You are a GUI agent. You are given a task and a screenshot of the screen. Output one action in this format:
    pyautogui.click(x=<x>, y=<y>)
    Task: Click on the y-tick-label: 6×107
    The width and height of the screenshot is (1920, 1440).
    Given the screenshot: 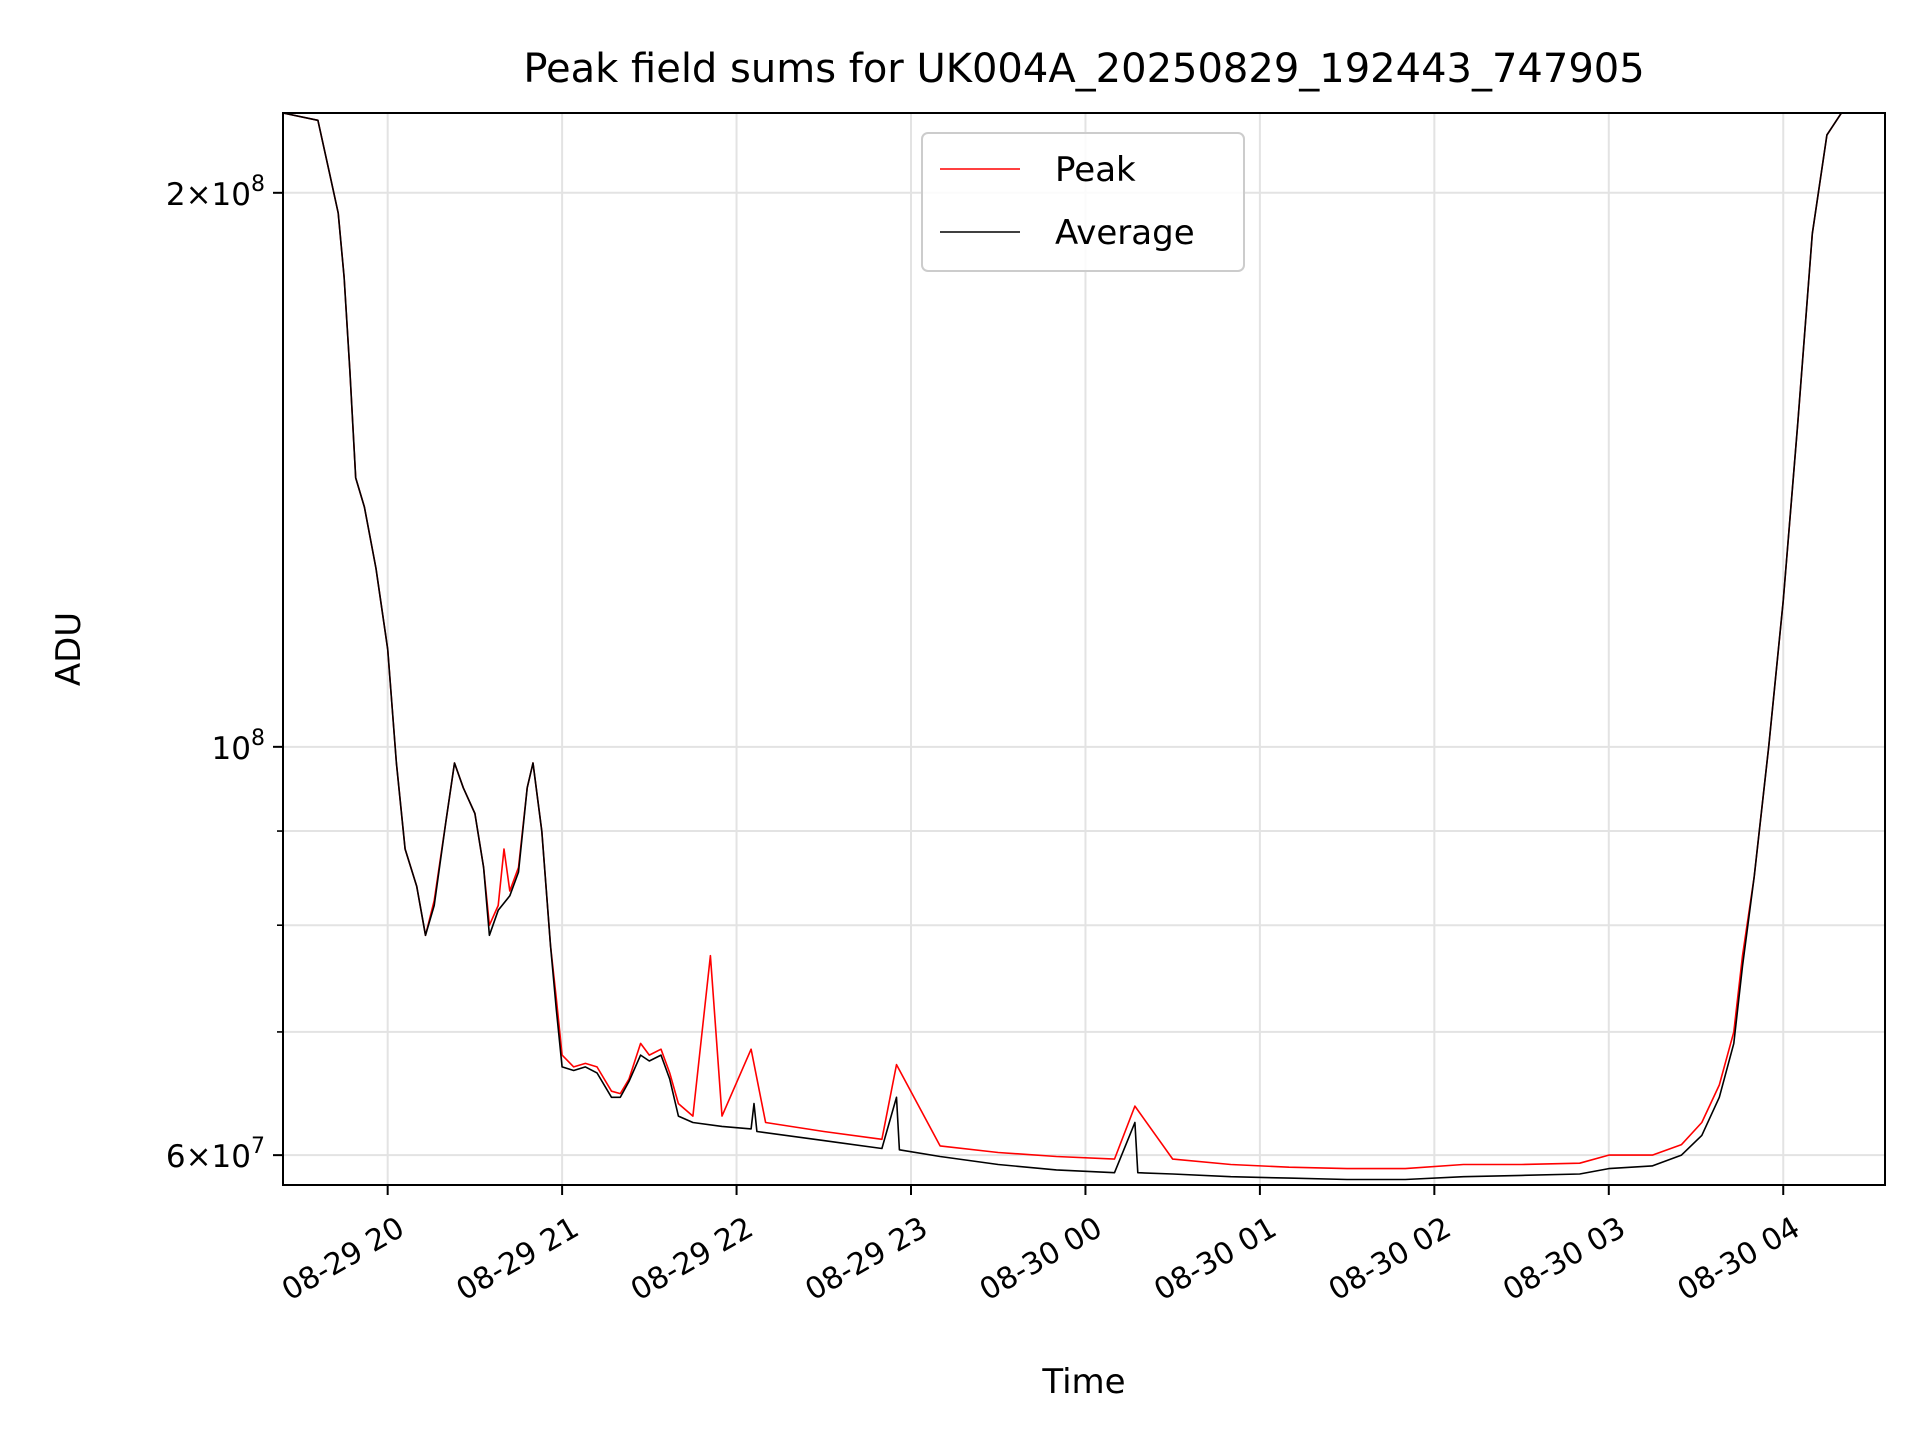 What is the action you would take?
    pyautogui.click(x=215, y=1154)
    